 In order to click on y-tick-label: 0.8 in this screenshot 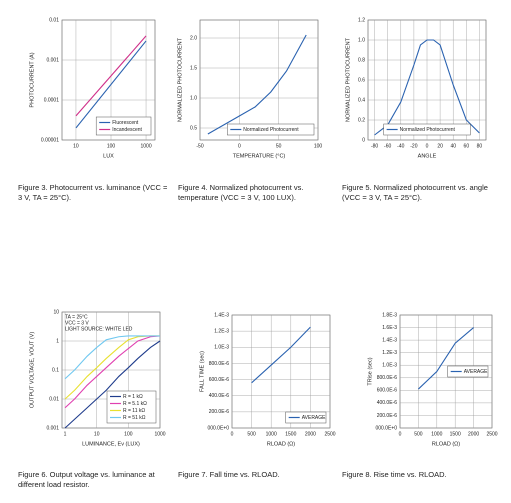, I will do `click(361, 60)`.